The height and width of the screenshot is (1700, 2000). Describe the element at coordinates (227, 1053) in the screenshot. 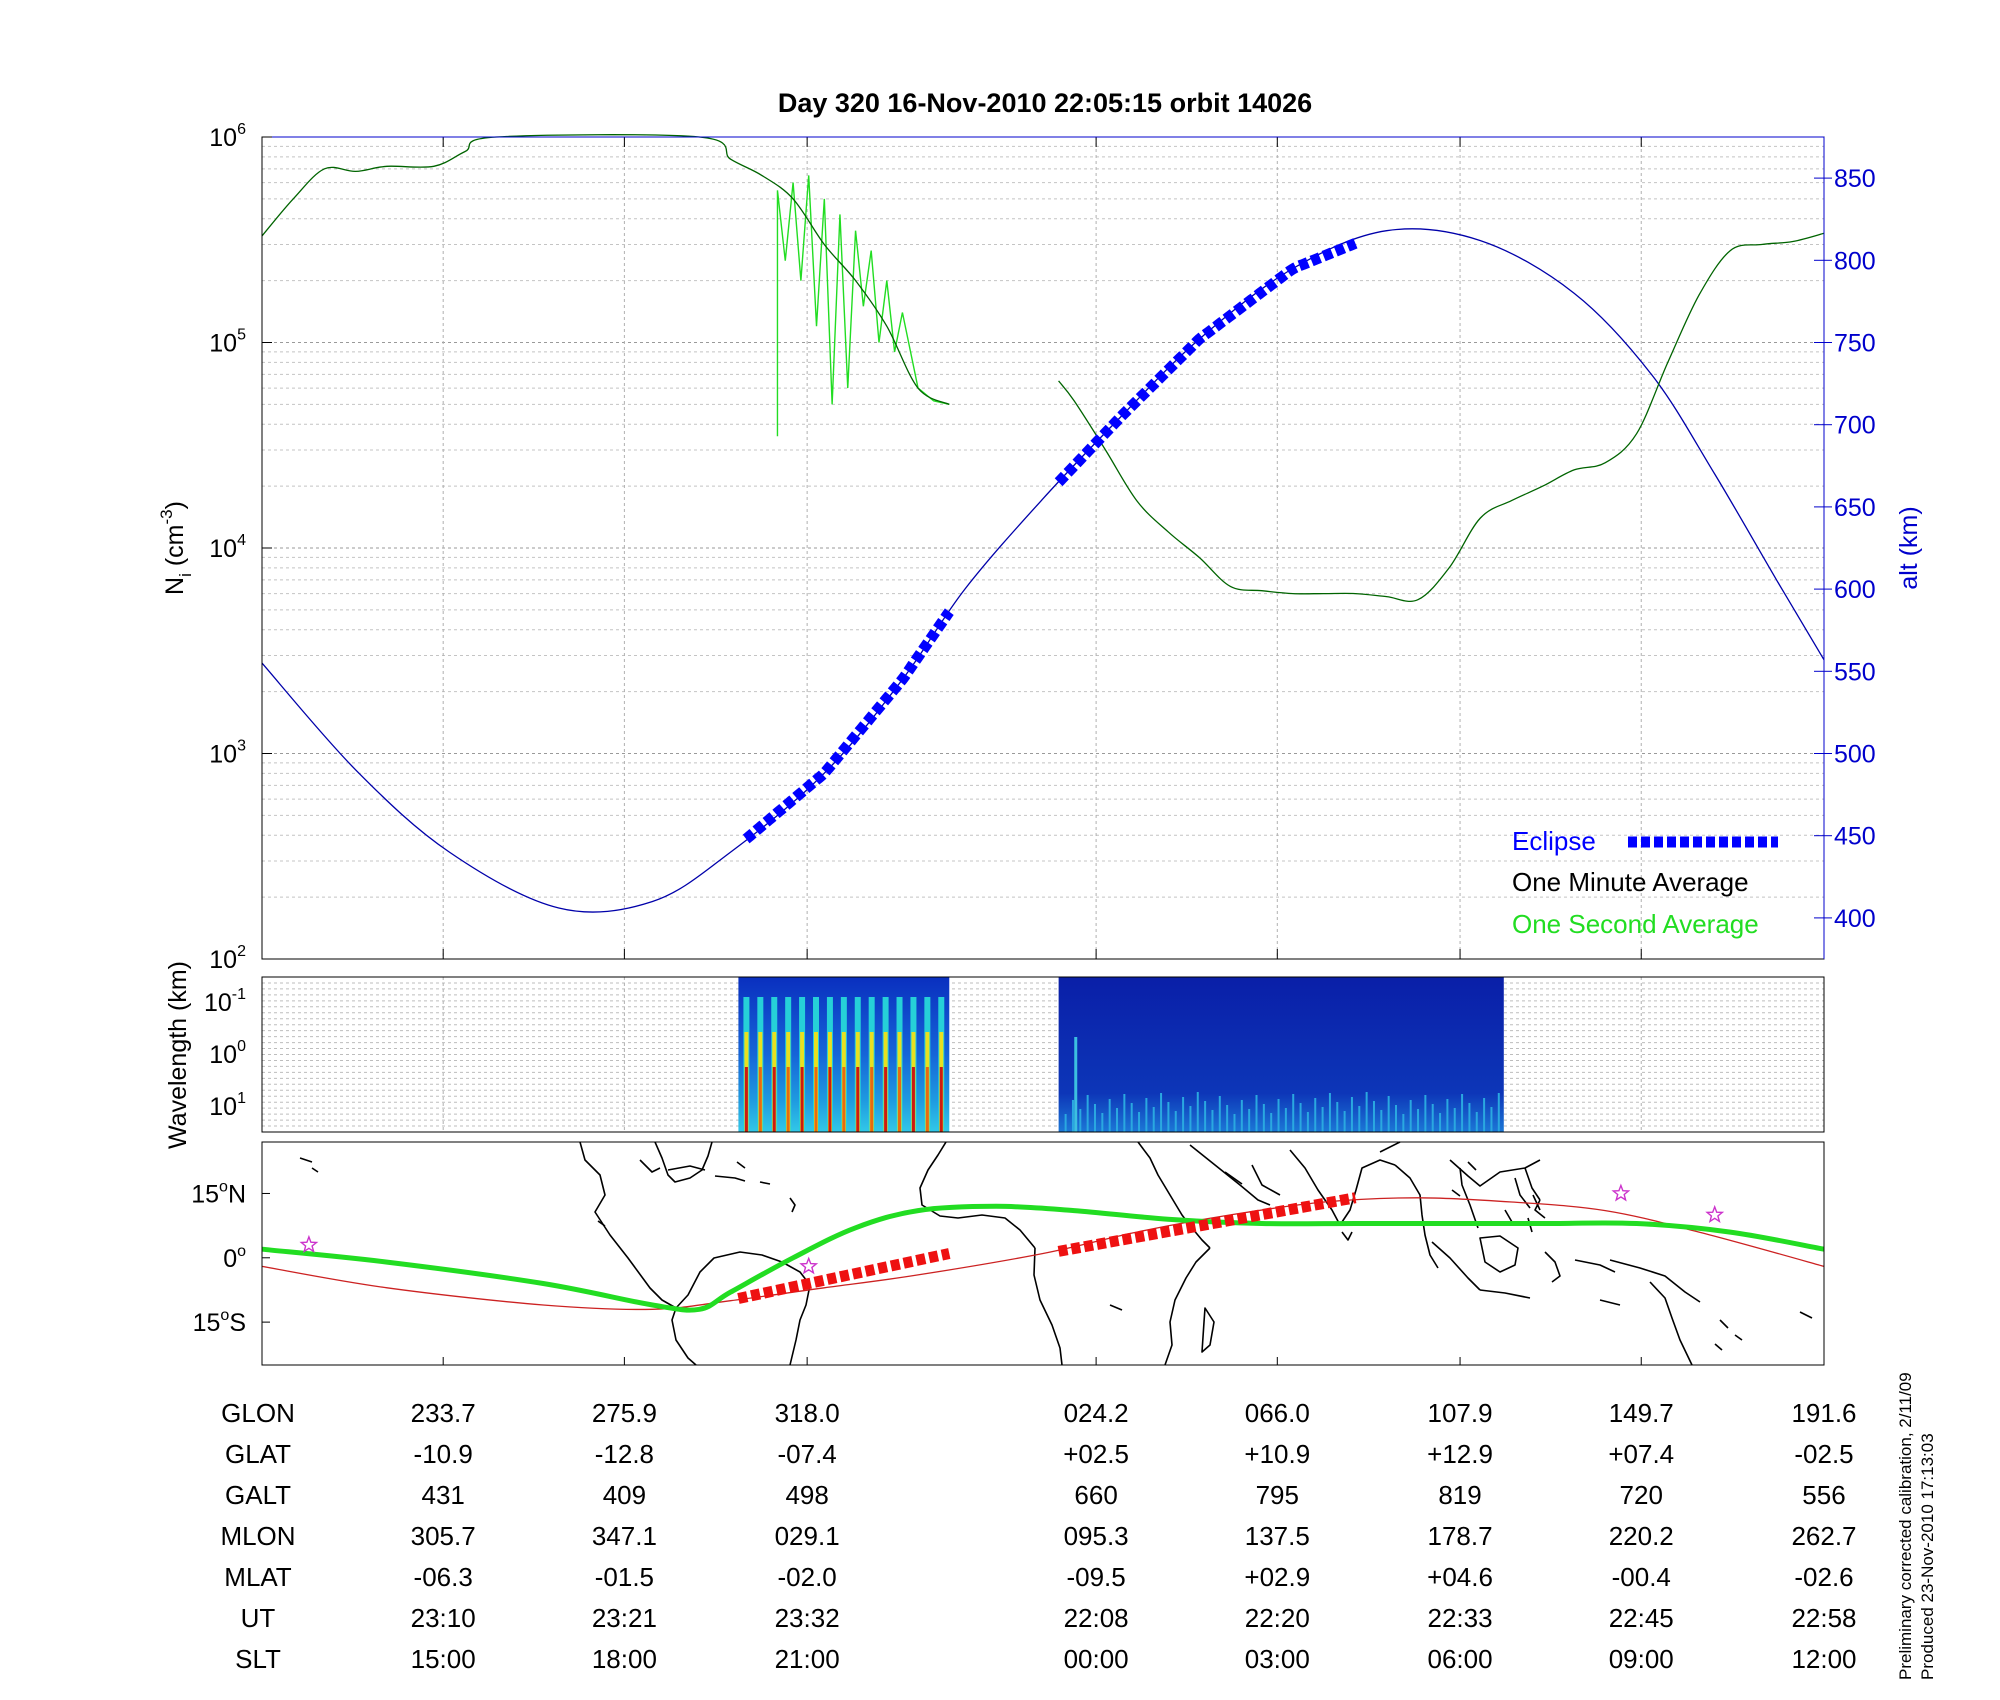

I see `spectrogram-tick-label: 100` at that location.